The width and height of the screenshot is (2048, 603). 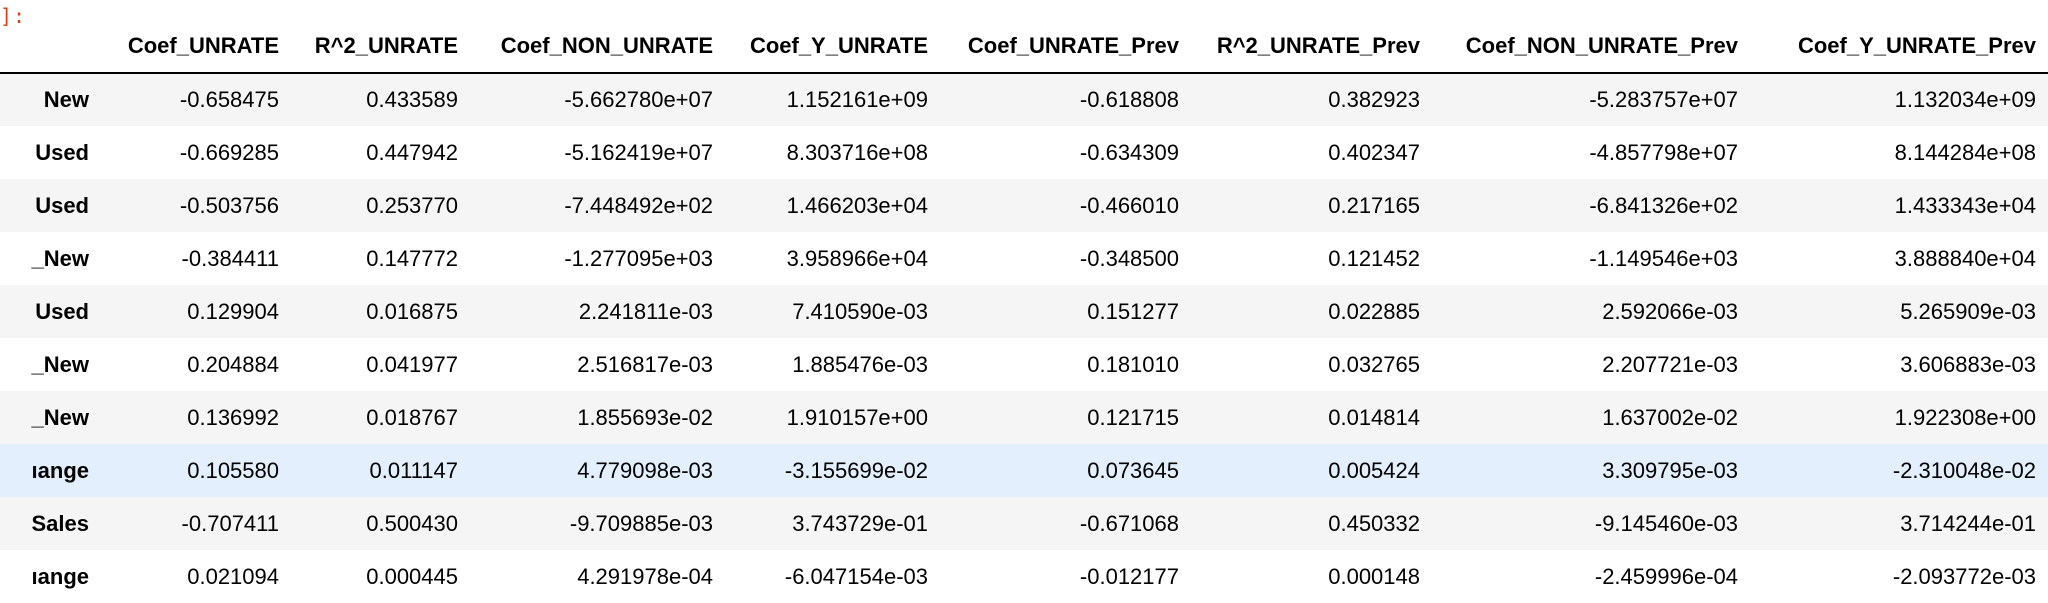 What do you see at coordinates (1965, 417) in the screenshot?
I see `table-cell: 1.922308e+00` at bounding box center [1965, 417].